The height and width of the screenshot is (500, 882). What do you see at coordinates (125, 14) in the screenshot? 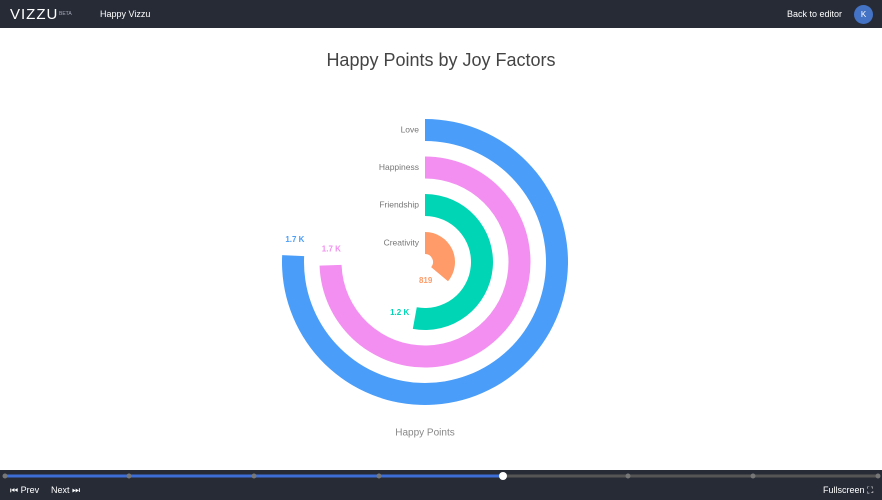
I see `project-name: Happy Vizzu` at bounding box center [125, 14].